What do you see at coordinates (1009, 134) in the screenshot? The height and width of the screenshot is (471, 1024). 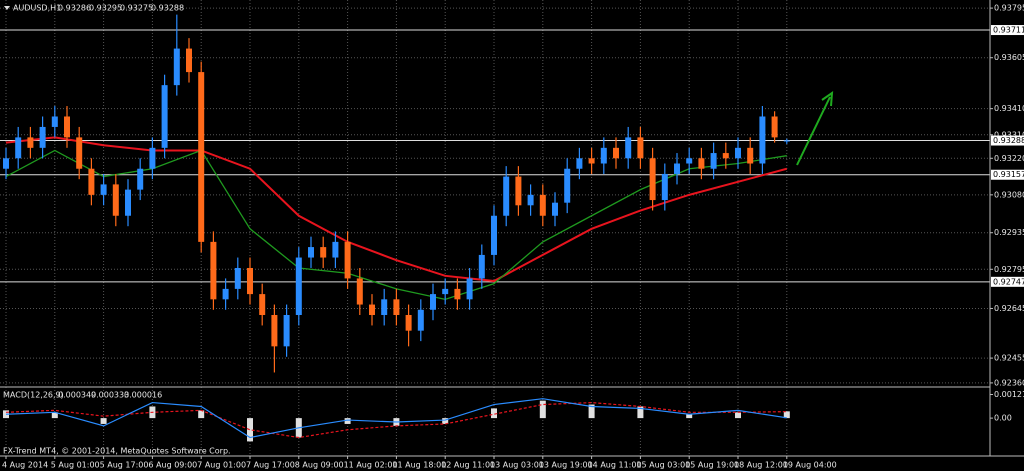 I see `y-tick-label: 0.93310` at bounding box center [1009, 134].